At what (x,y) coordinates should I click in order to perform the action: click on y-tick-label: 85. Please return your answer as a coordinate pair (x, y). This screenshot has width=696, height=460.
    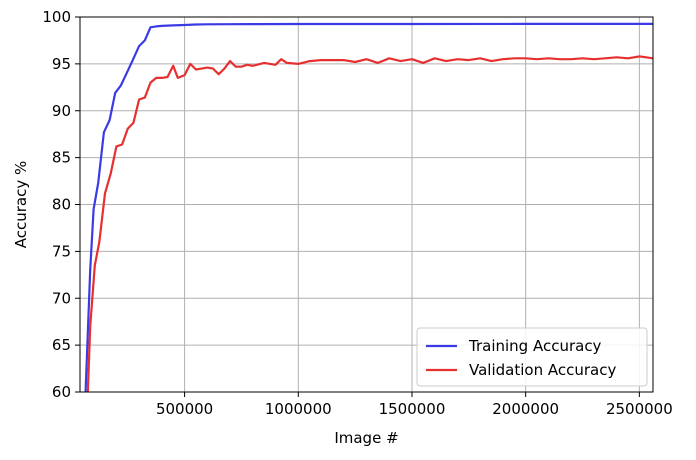
    Looking at the image, I should click on (61, 158).